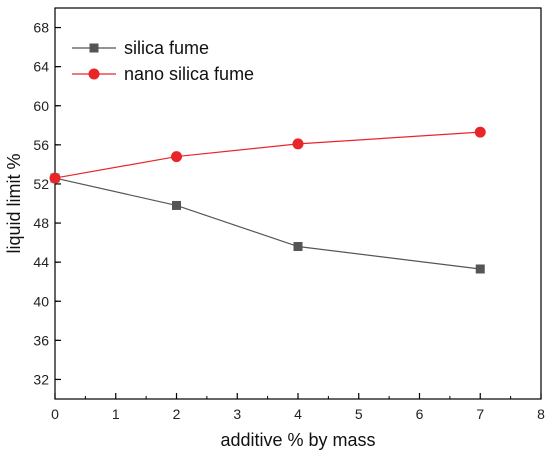 This screenshot has height=457, width=550. I want to click on y-tick-label: 32, so click(41, 379).